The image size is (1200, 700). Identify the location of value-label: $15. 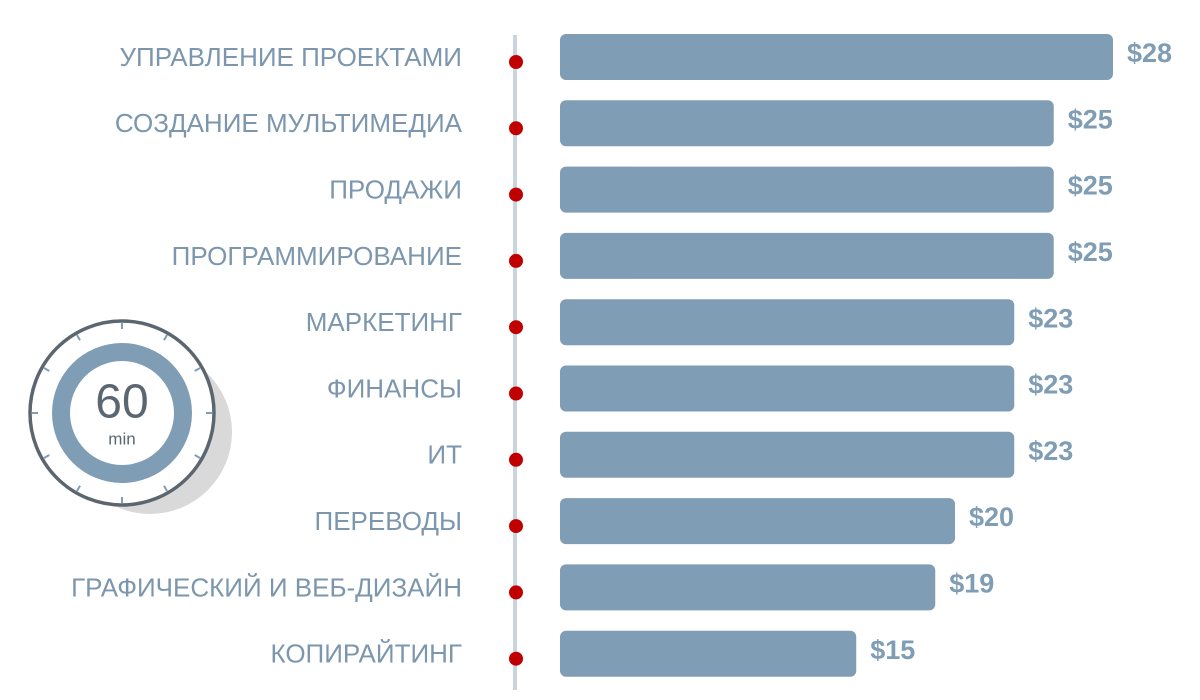
(892, 650).